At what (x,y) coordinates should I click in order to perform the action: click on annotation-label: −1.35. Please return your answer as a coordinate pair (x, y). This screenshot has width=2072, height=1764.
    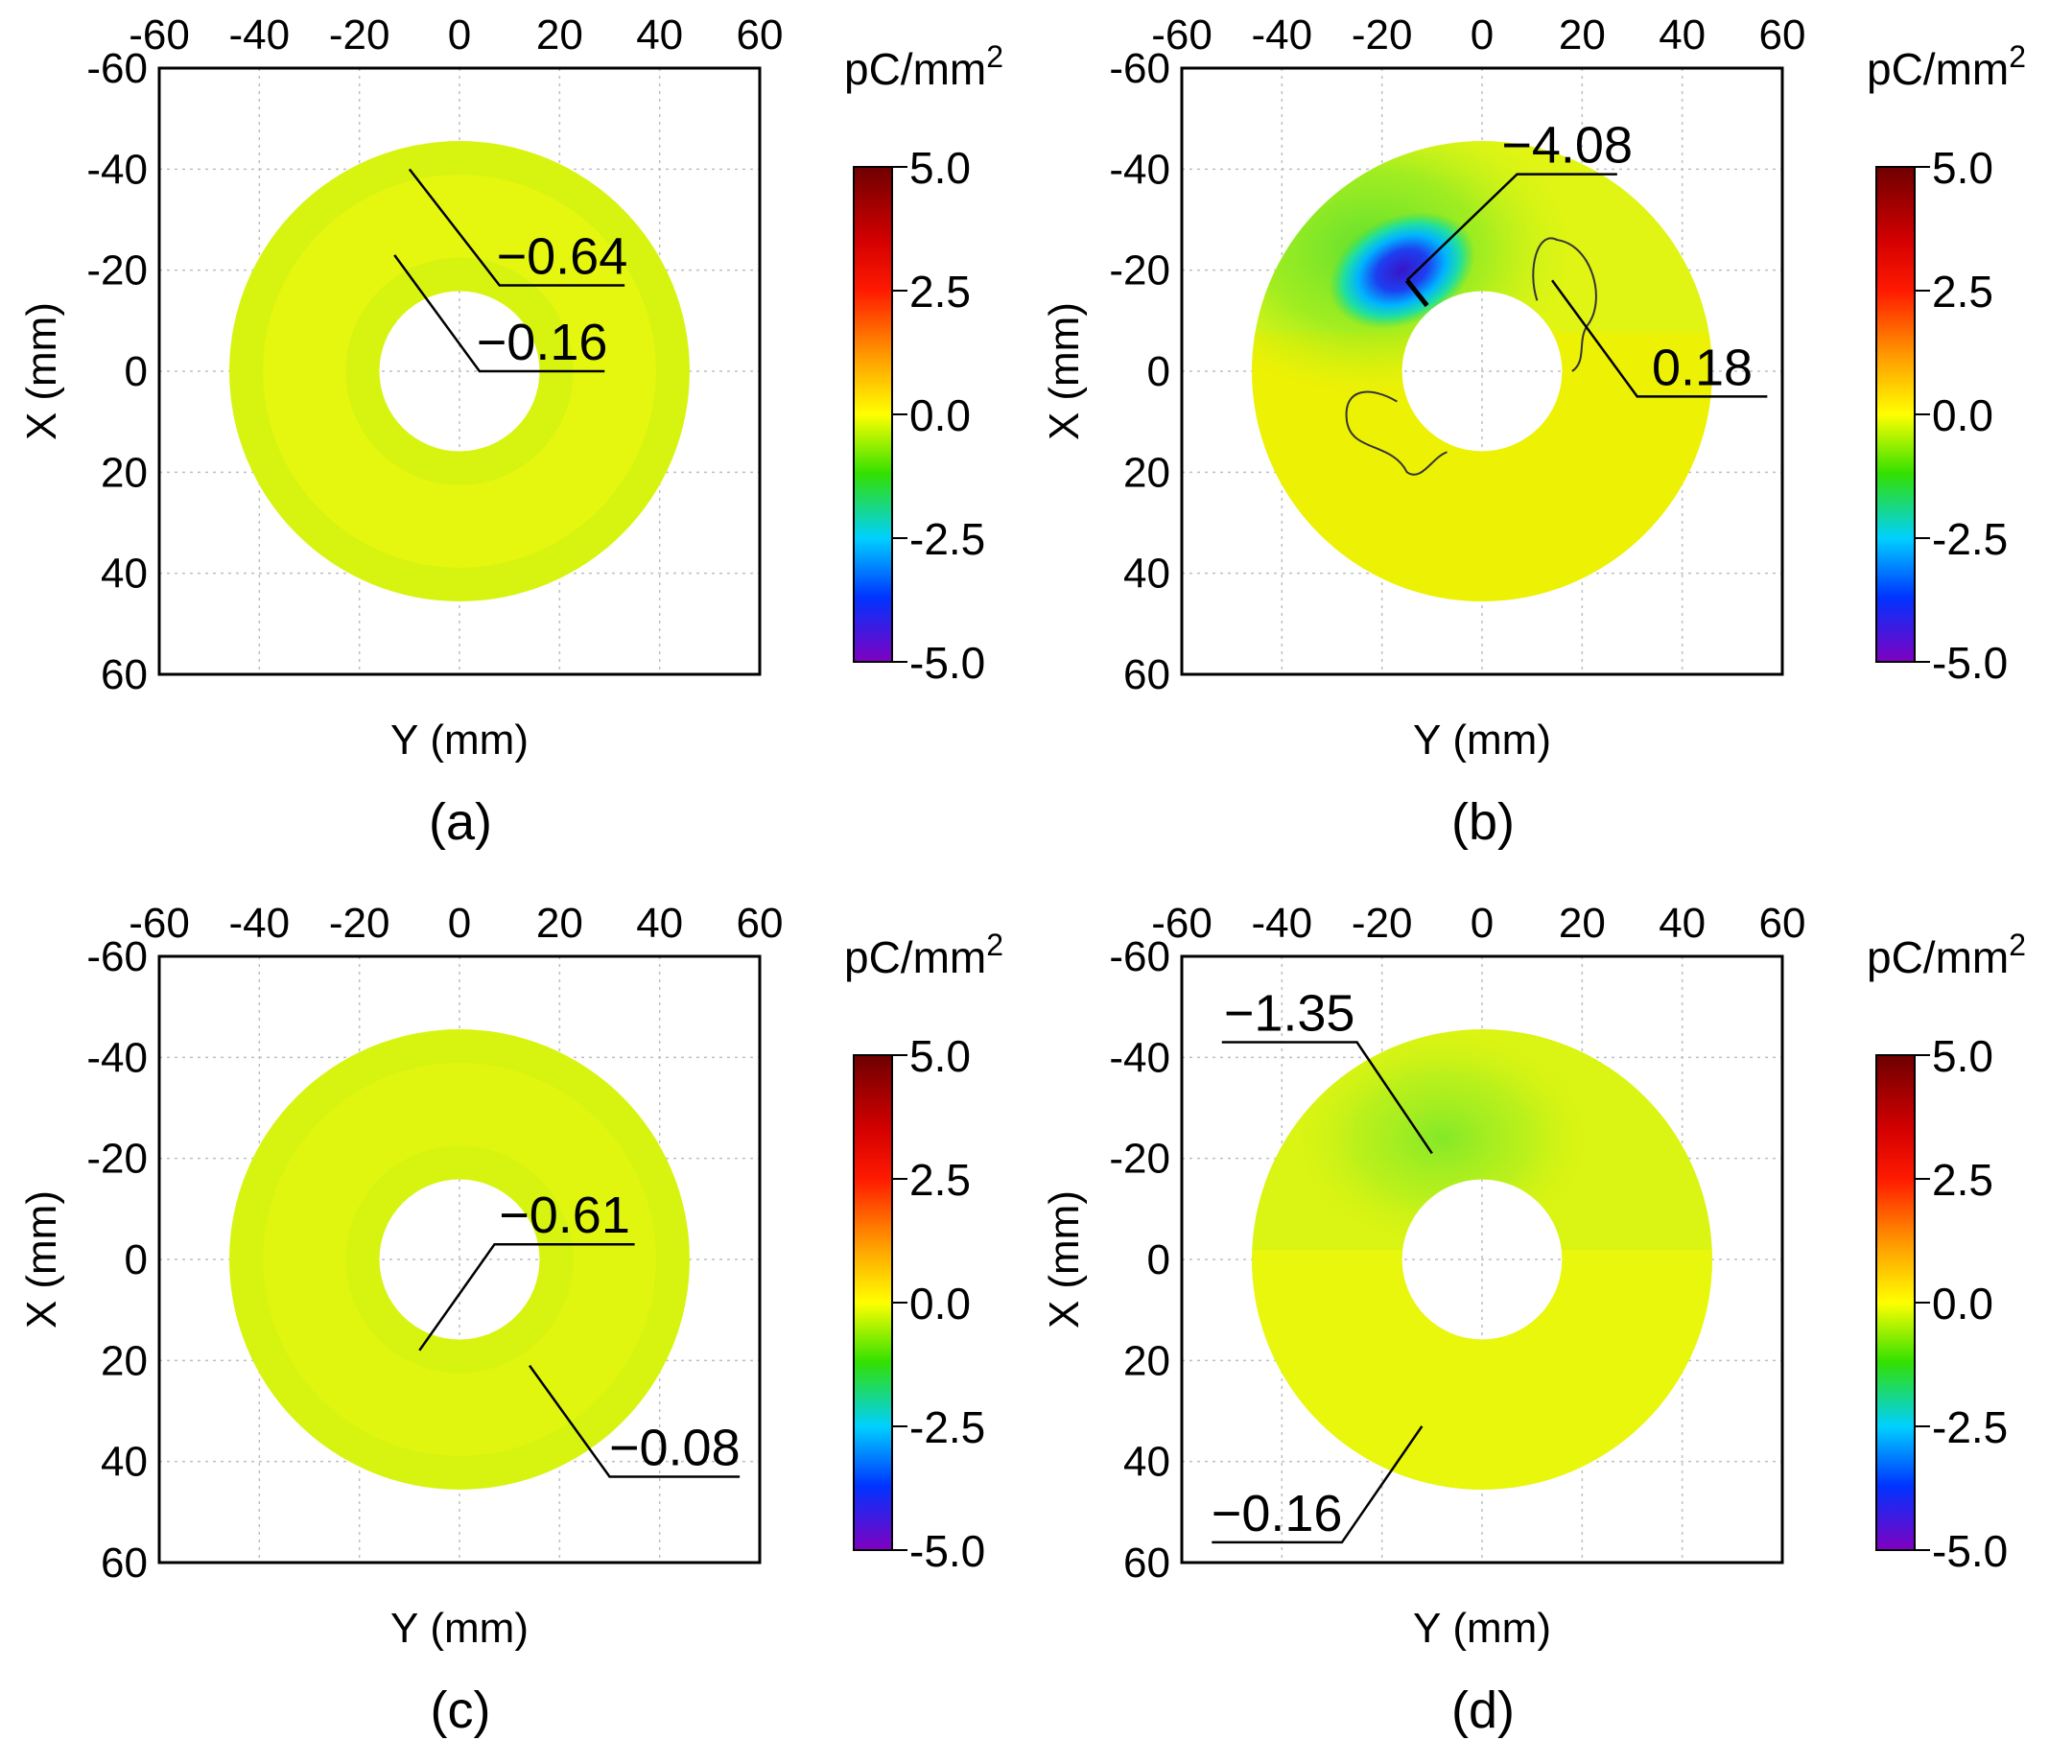
    Looking at the image, I should click on (1289, 1014).